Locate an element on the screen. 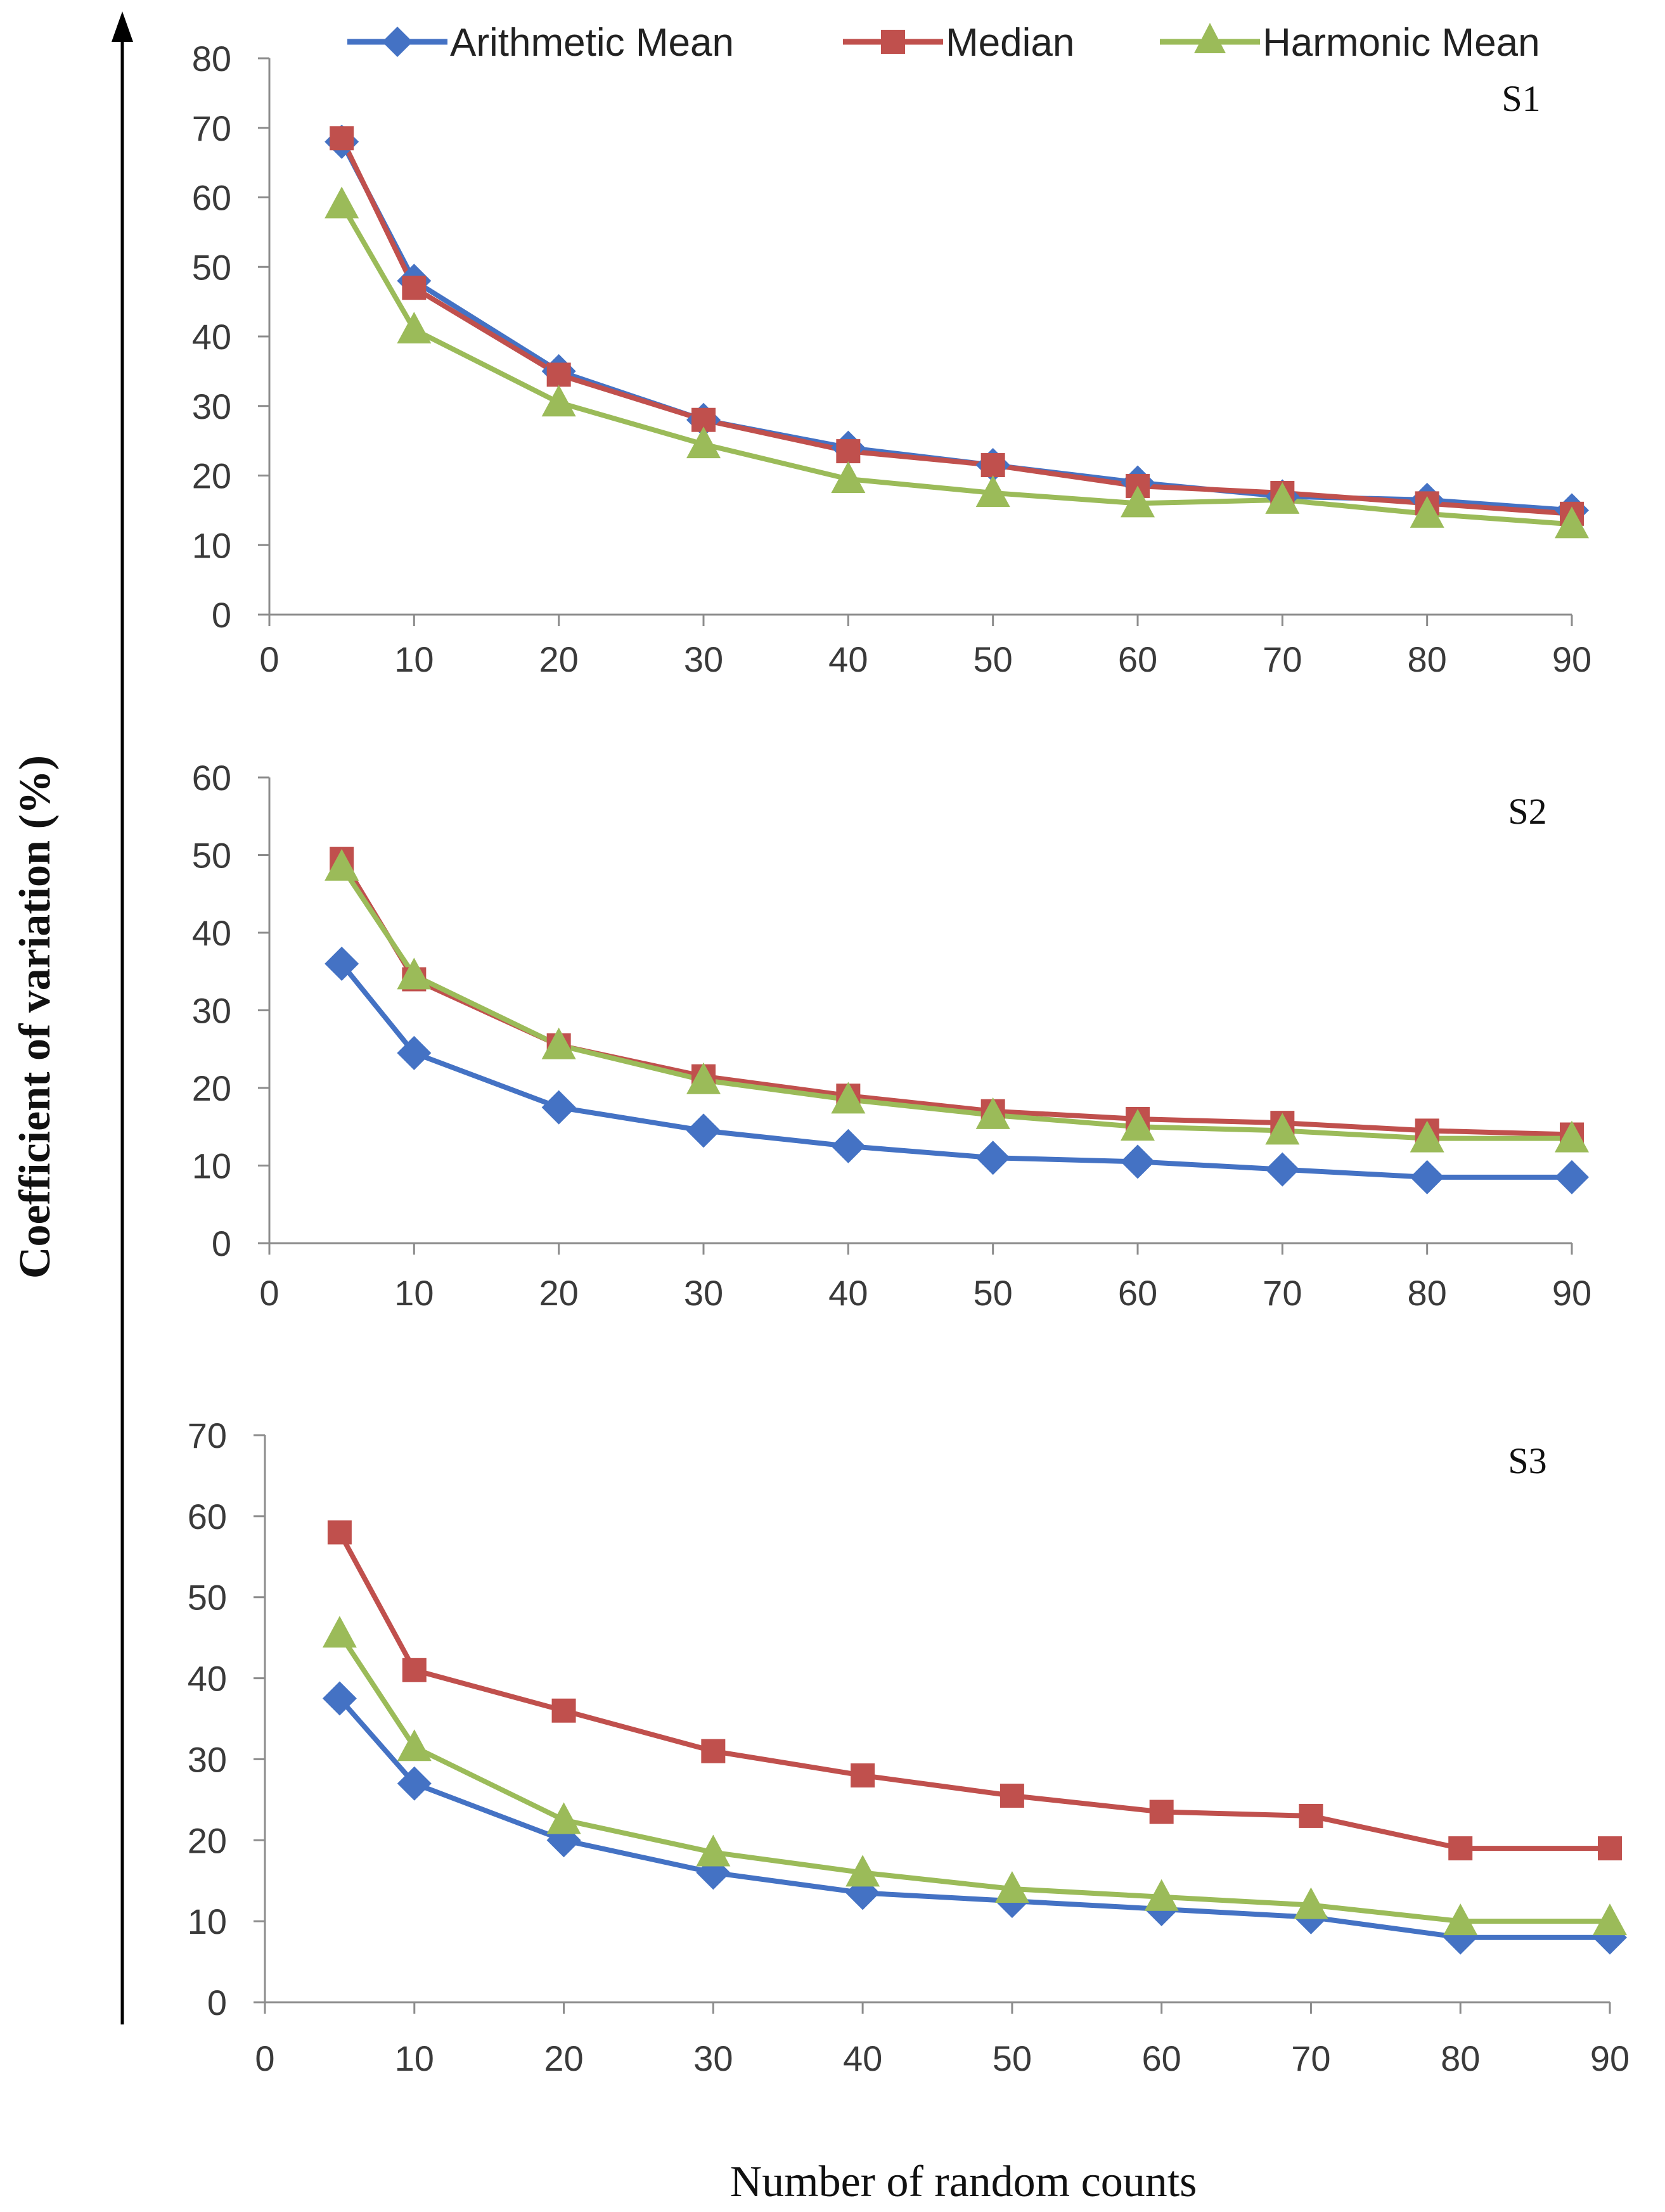 Image resolution: width=1665 pixels, height=2212 pixels. y-arrow is located at coordinates (122, 1017).